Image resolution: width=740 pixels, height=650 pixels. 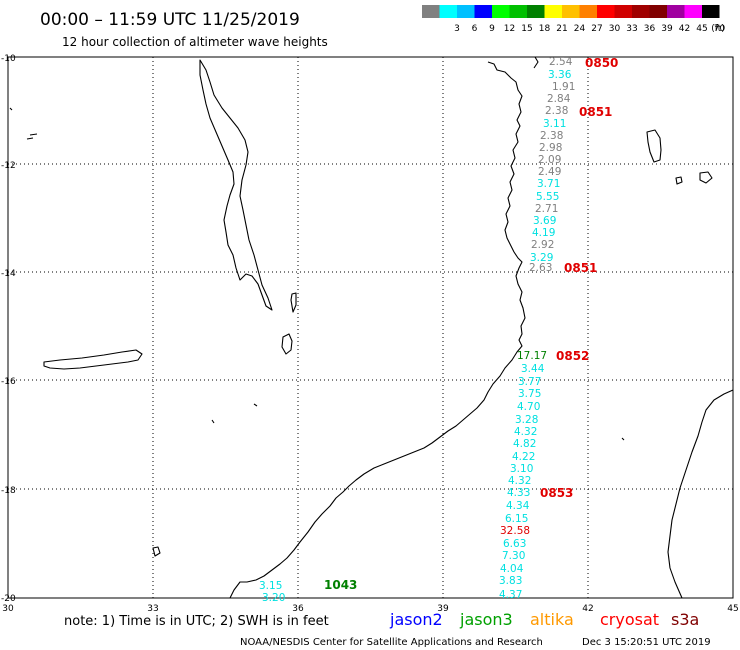 What do you see at coordinates (443, 609) in the screenshot?
I see `lon-tick-label: 39` at bounding box center [443, 609].